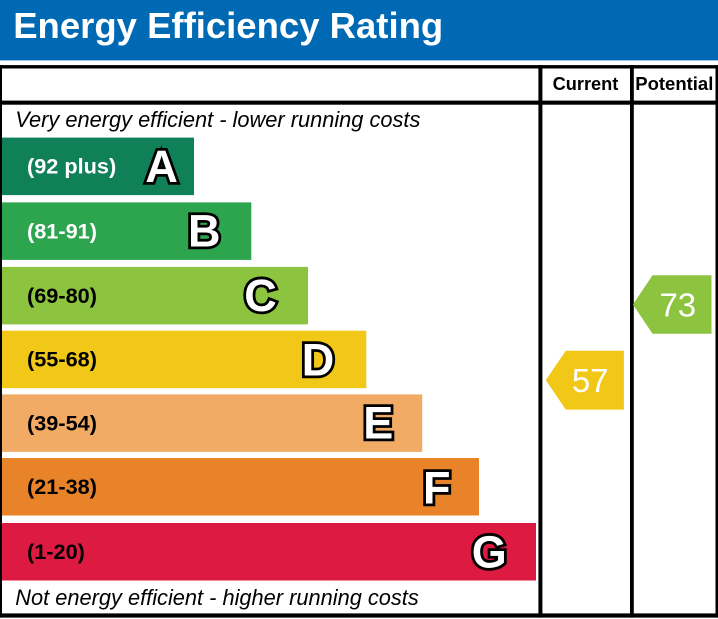 This screenshot has width=718, height=619. What do you see at coordinates (161, 166) in the screenshot?
I see `svg-text: A` at bounding box center [161, 166].